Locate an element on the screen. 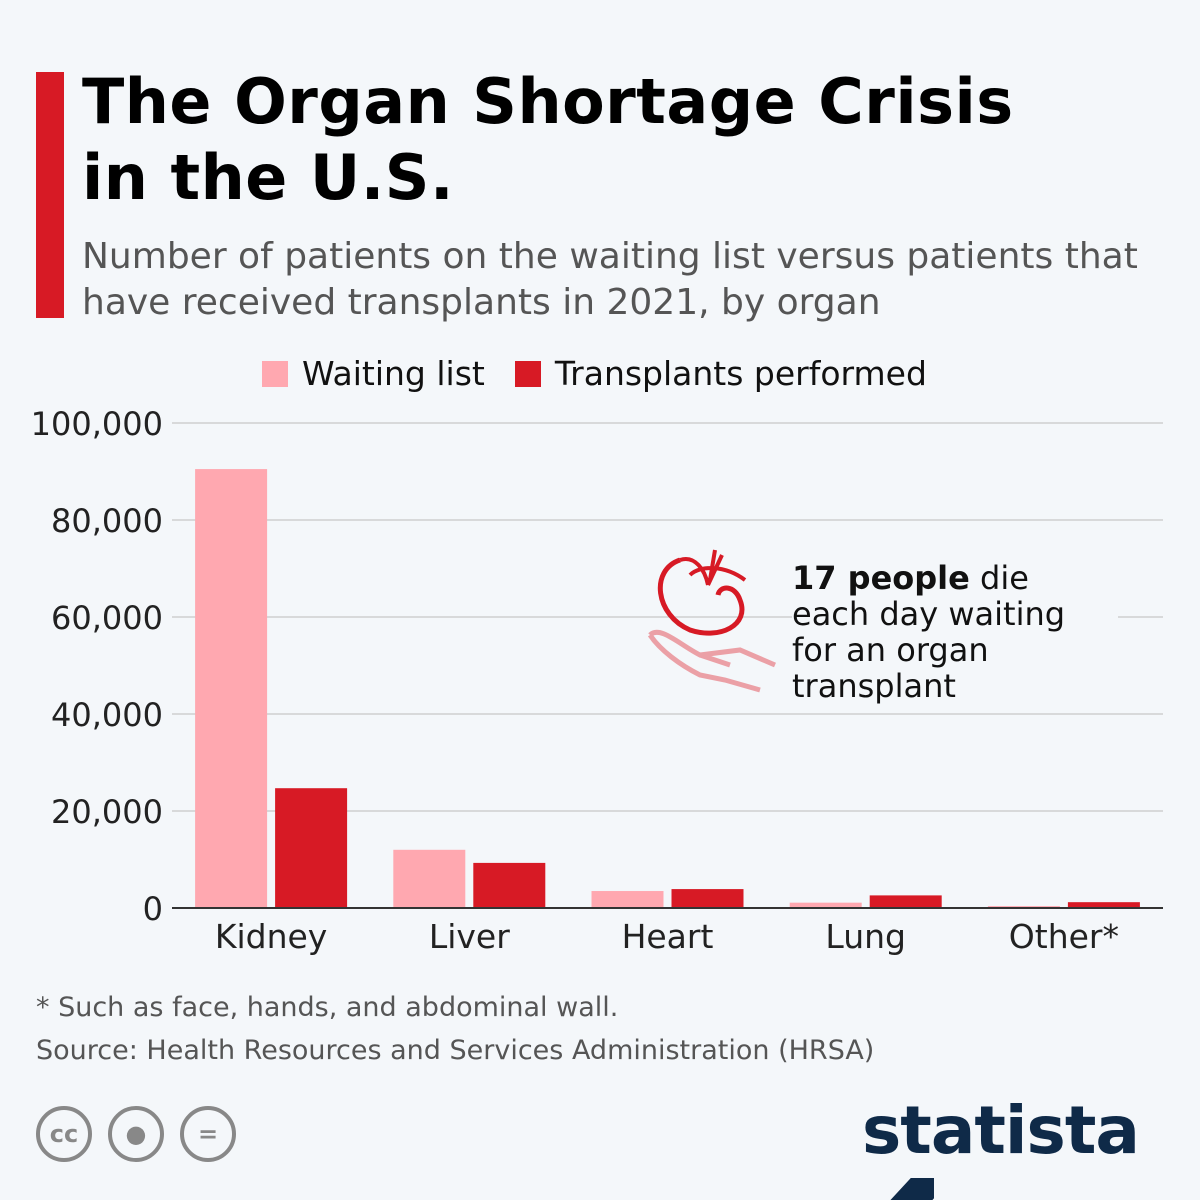 The image size is (1200, 1200). annotation-icon is located at coordinates (715, 622).